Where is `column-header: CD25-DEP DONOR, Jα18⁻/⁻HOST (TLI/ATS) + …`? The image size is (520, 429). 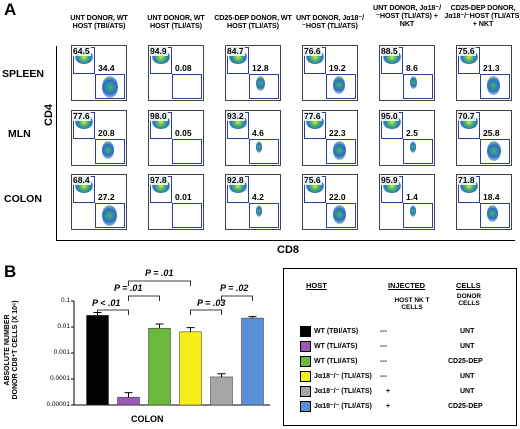
column-header: CD25-DEP DONOR, Jα18⁻/⁻HOST (TLI/ATS) + … is located at coordinates (482, 15).